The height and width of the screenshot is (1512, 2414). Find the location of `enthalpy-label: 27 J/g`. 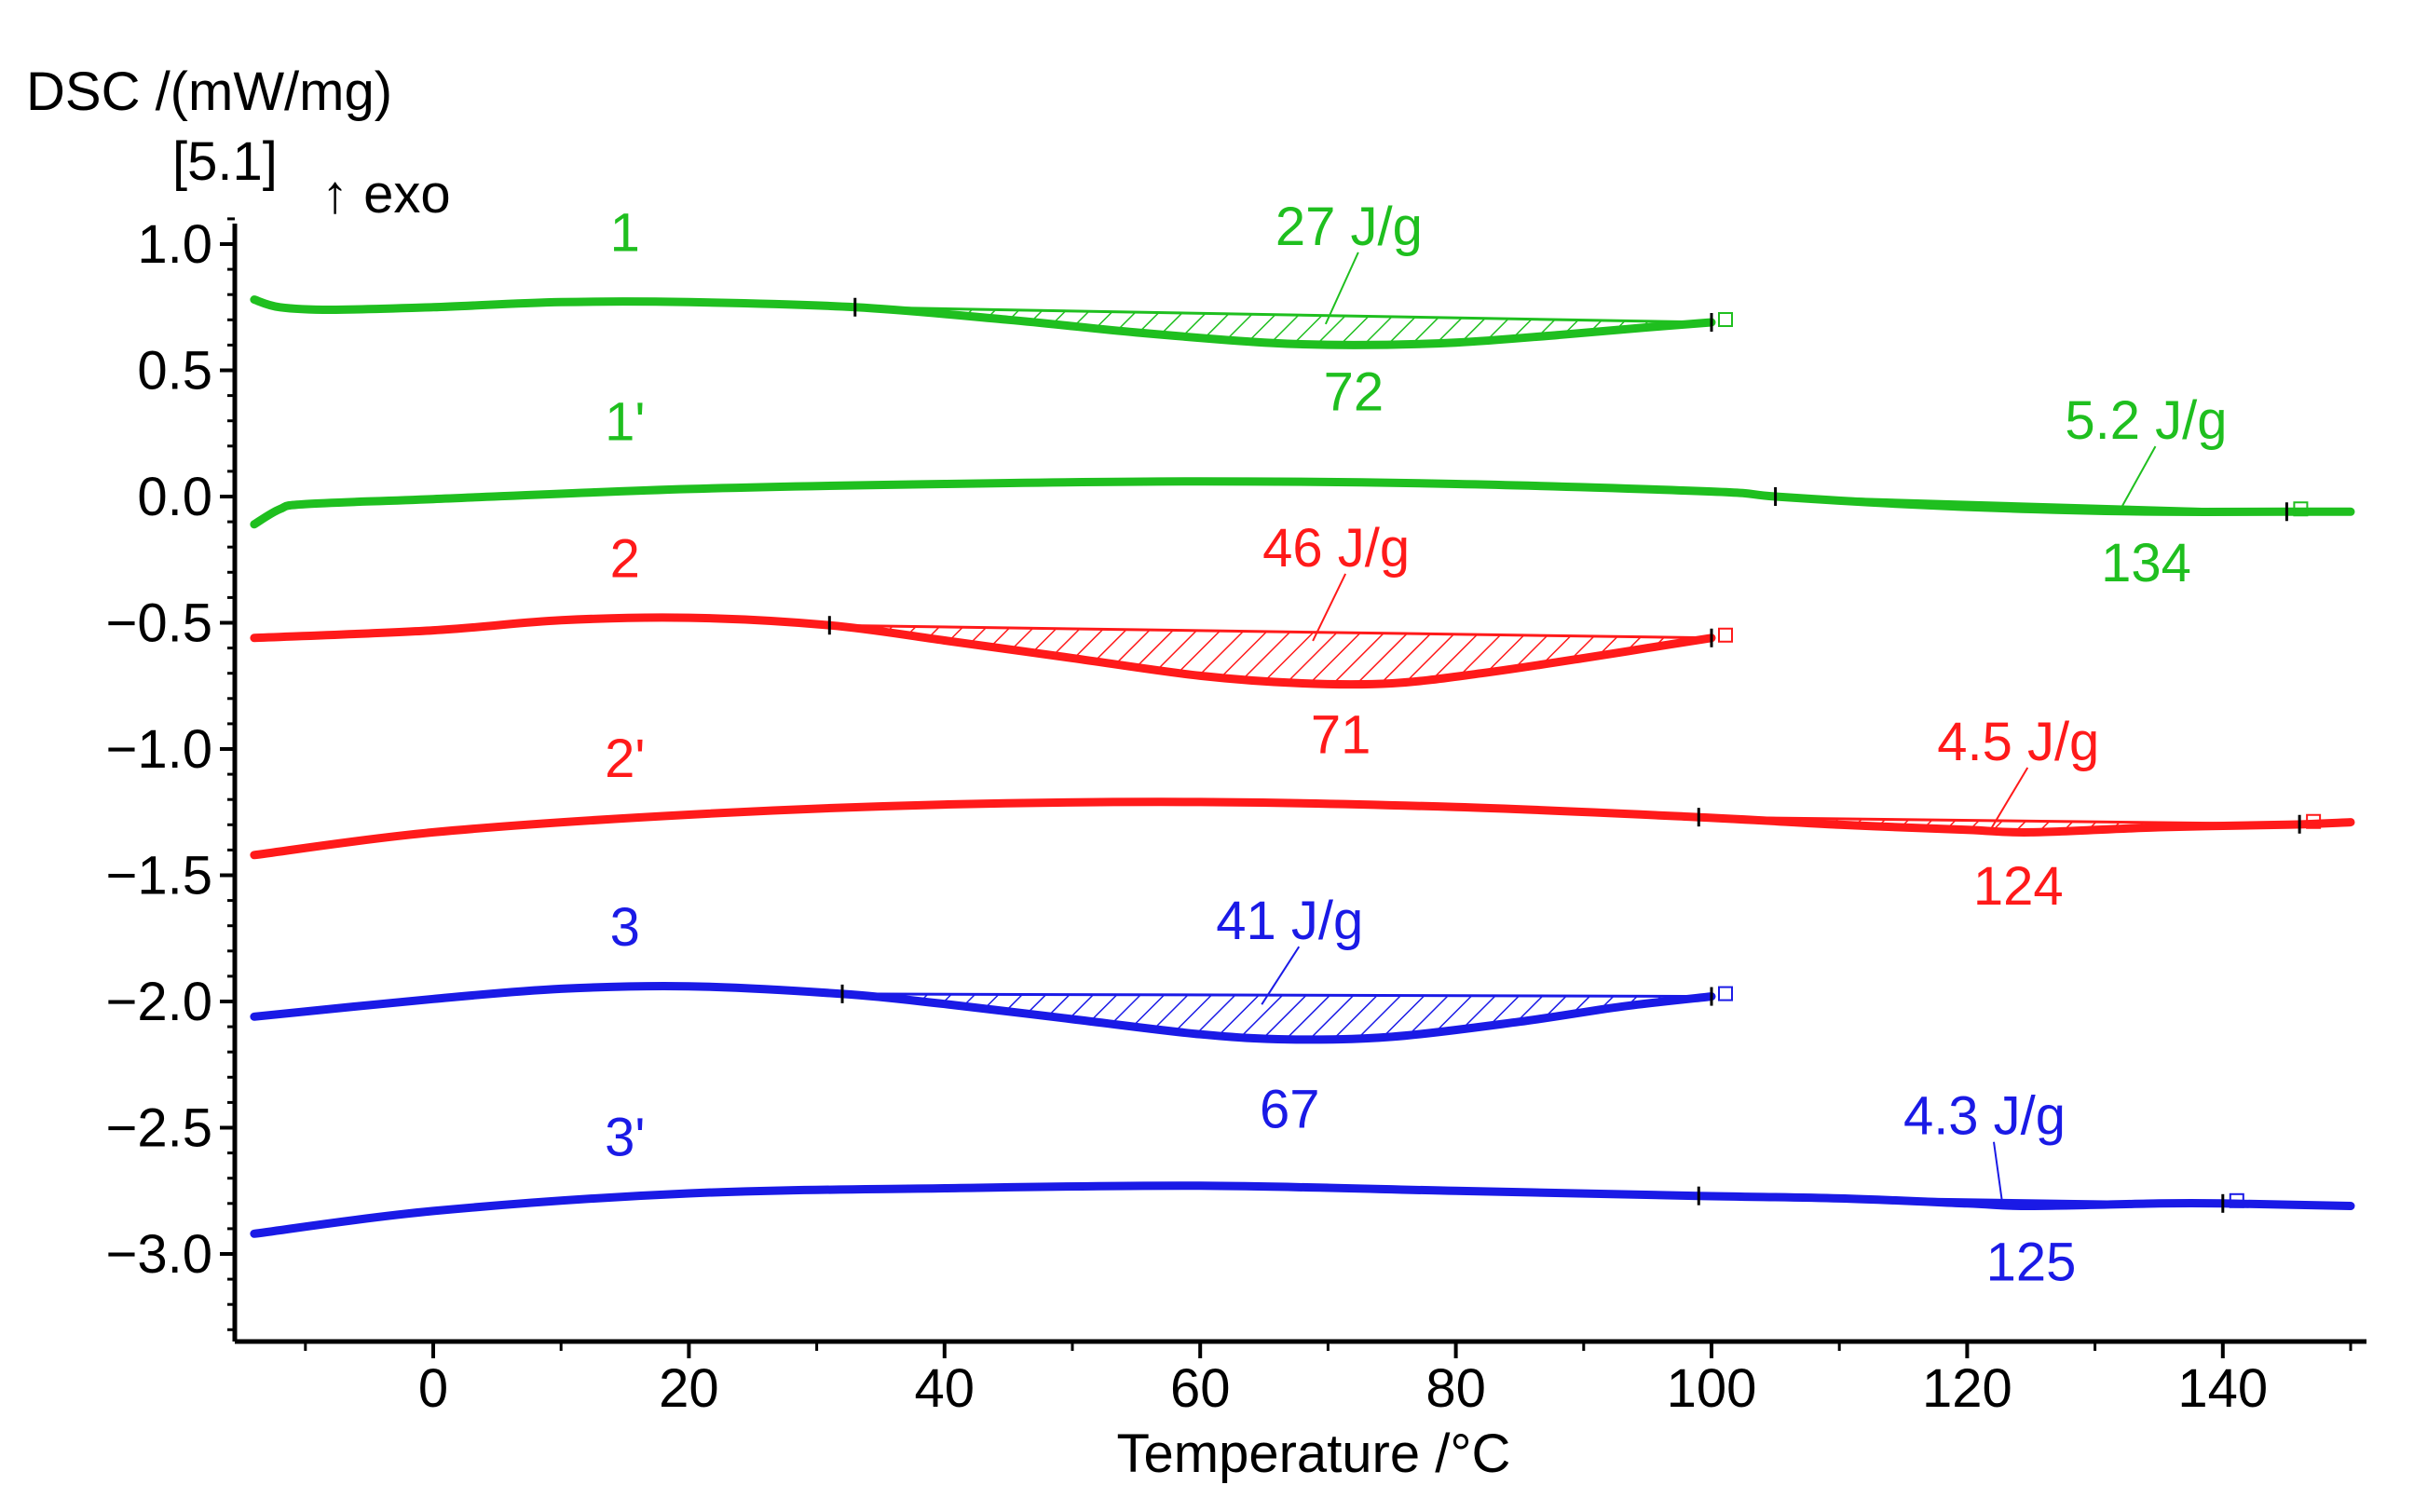

enthalpy-label: 27 J/g is located at coordinates (1349, 227).